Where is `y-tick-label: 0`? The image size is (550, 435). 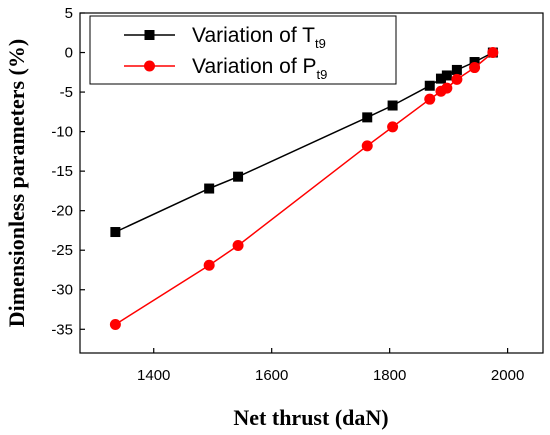 y-tick-label: 0 is located at coordinates (69, 53).